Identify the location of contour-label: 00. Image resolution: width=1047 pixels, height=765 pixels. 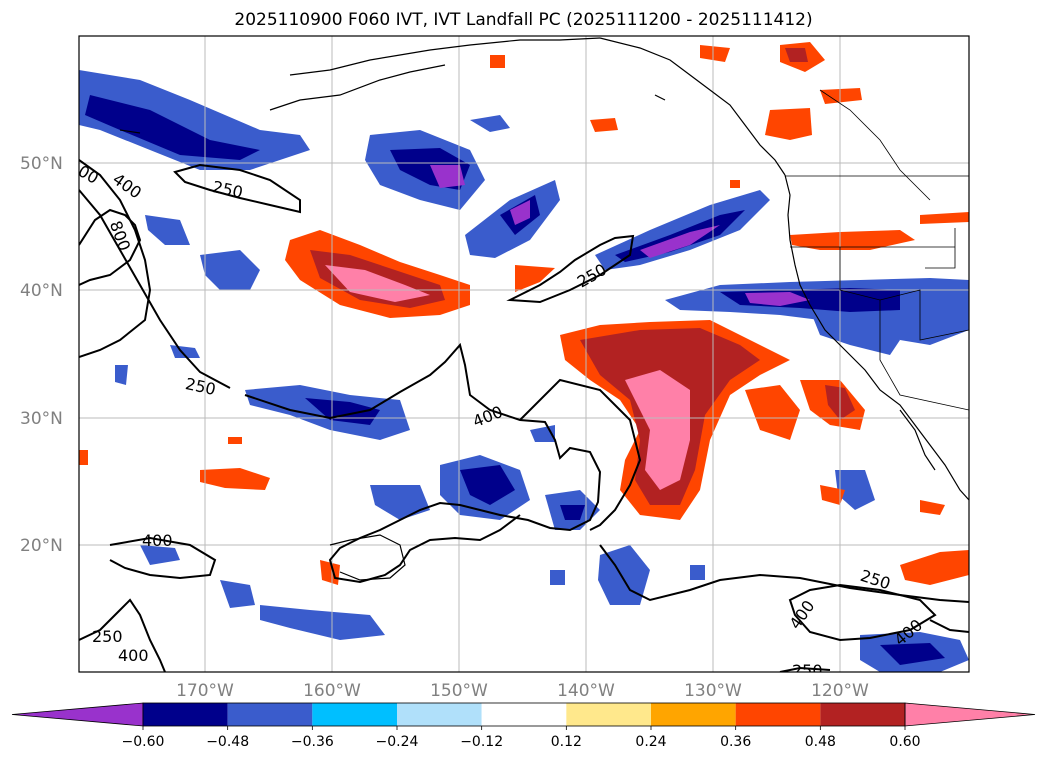
(88, 174).